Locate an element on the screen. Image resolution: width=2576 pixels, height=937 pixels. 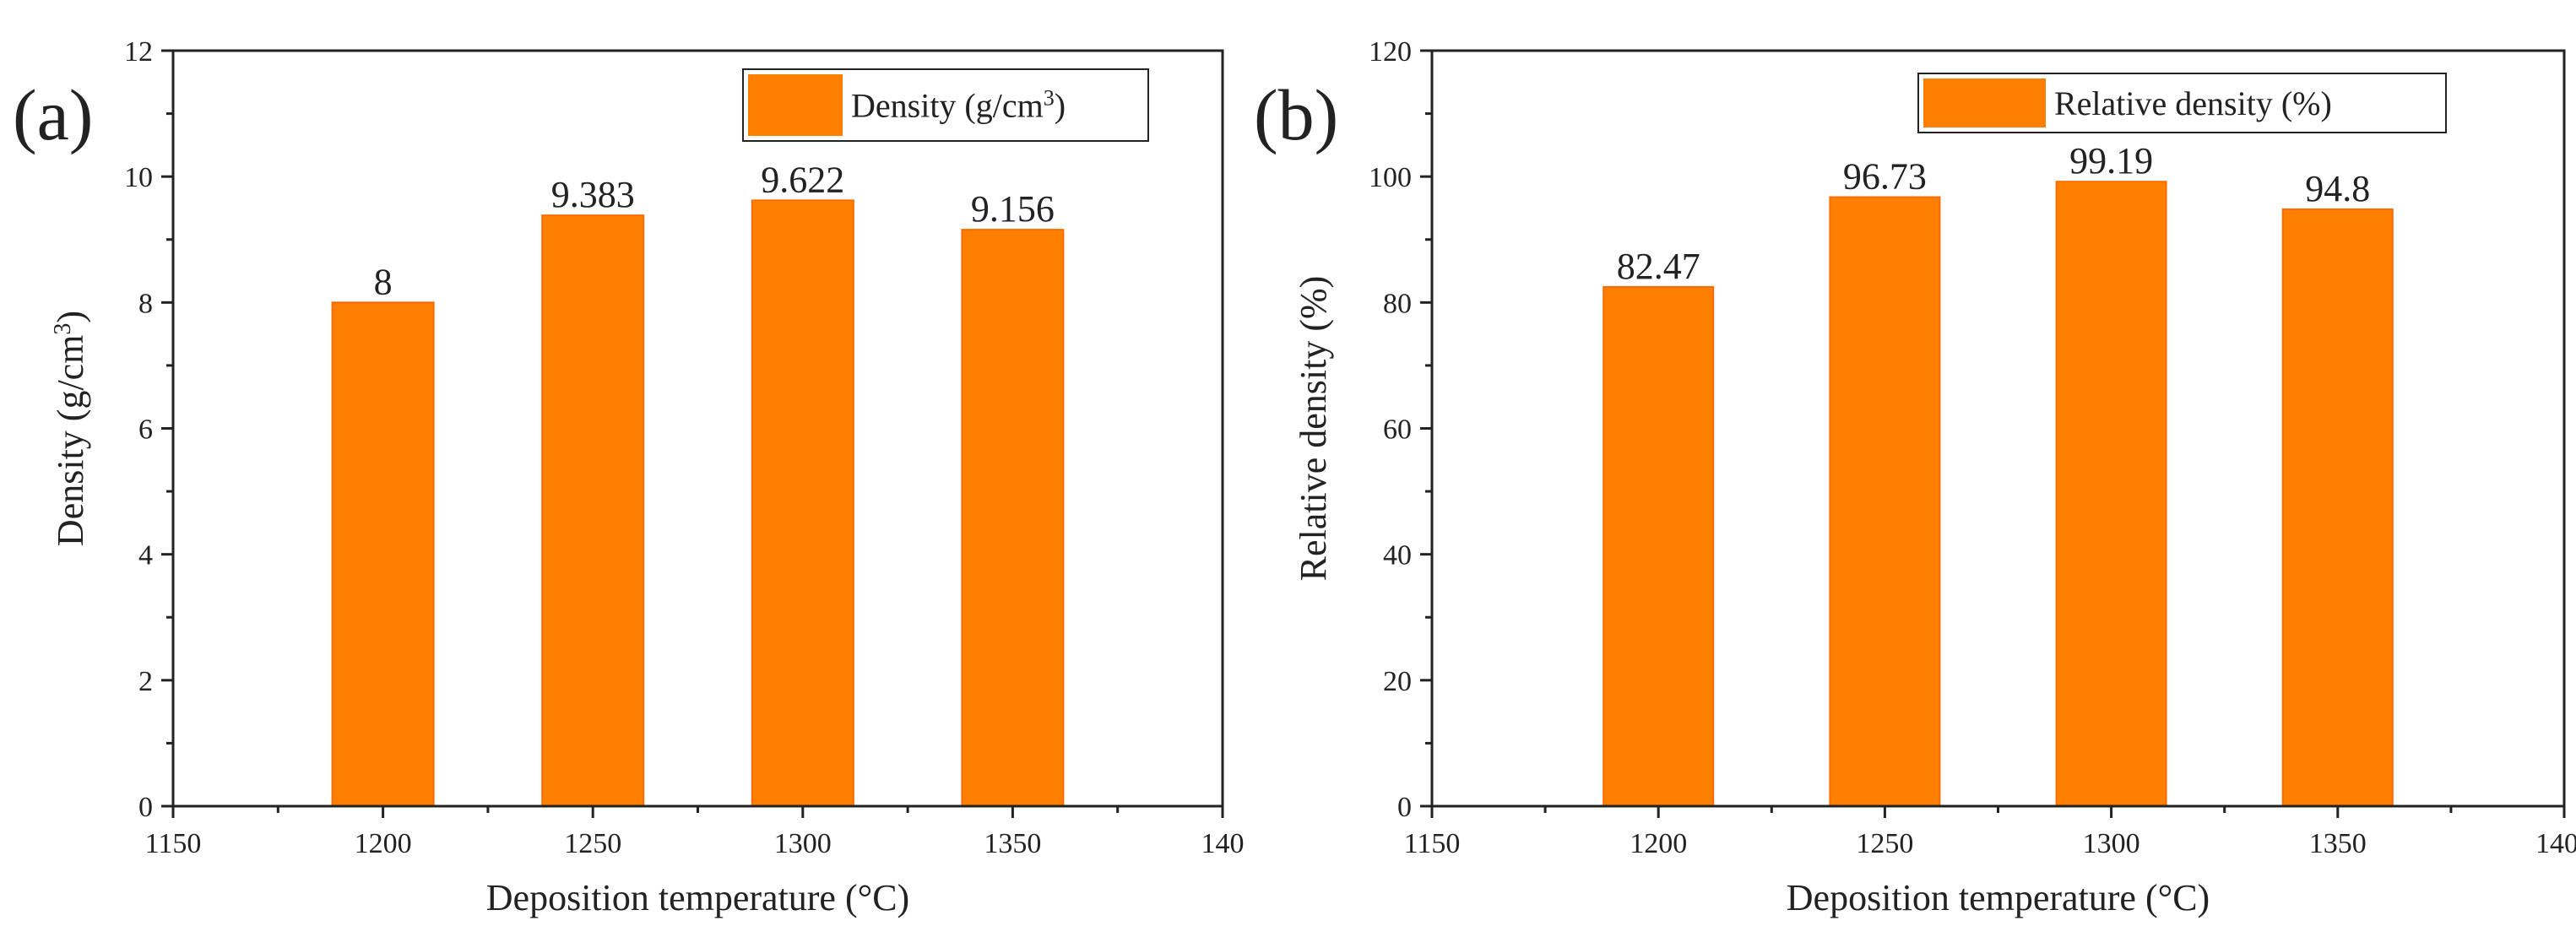
y-tick-label: 6 is located at coordinates (145, 430).